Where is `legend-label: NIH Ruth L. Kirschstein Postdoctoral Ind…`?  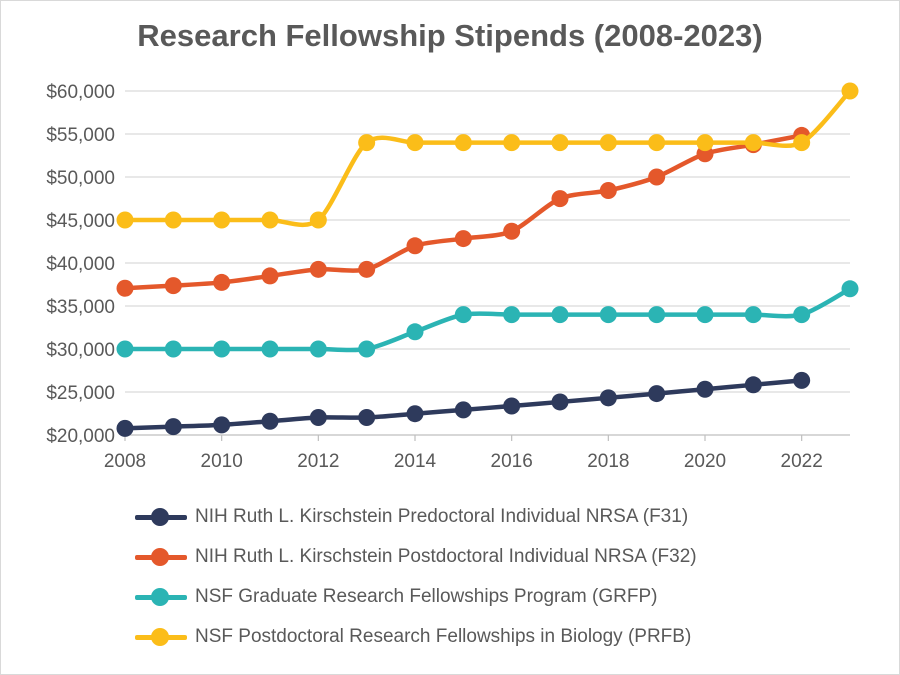 legend-label: NIH Ruth L. Kirschstein Postdoctoral Ind… is located at coordinates (446, 556).